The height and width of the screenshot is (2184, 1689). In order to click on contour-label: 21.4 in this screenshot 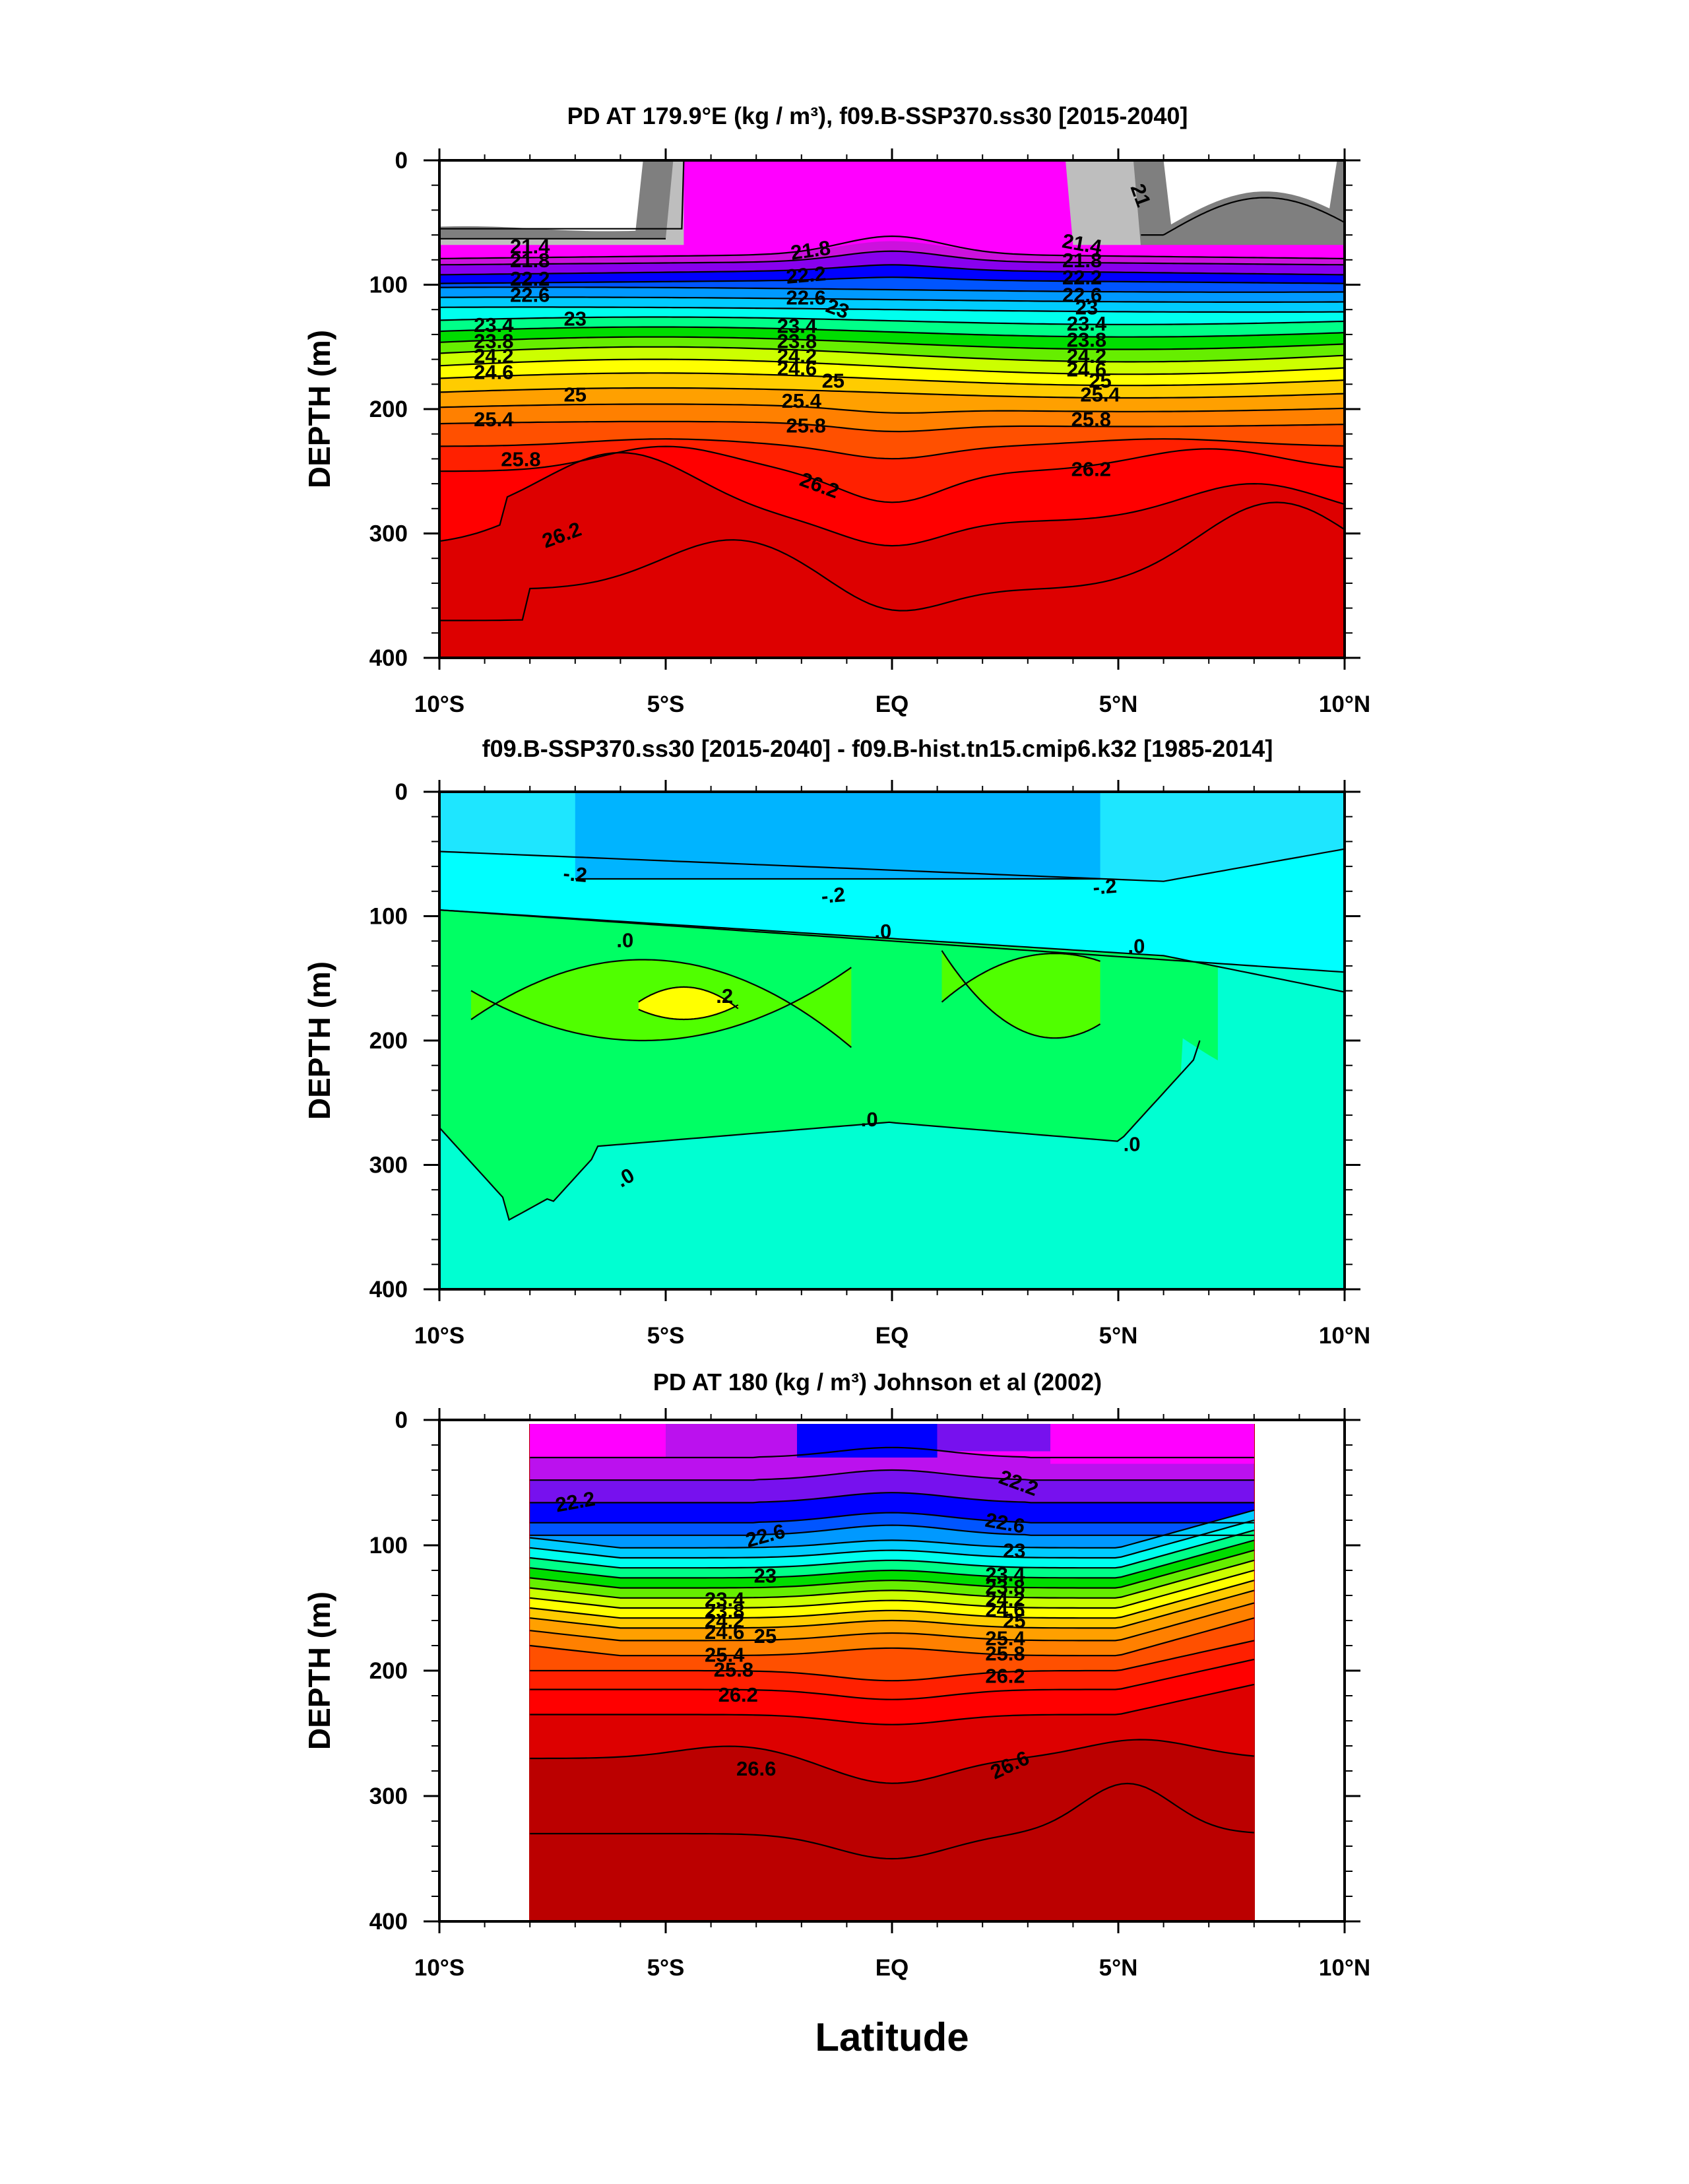, I will do `click(530, 246)`.